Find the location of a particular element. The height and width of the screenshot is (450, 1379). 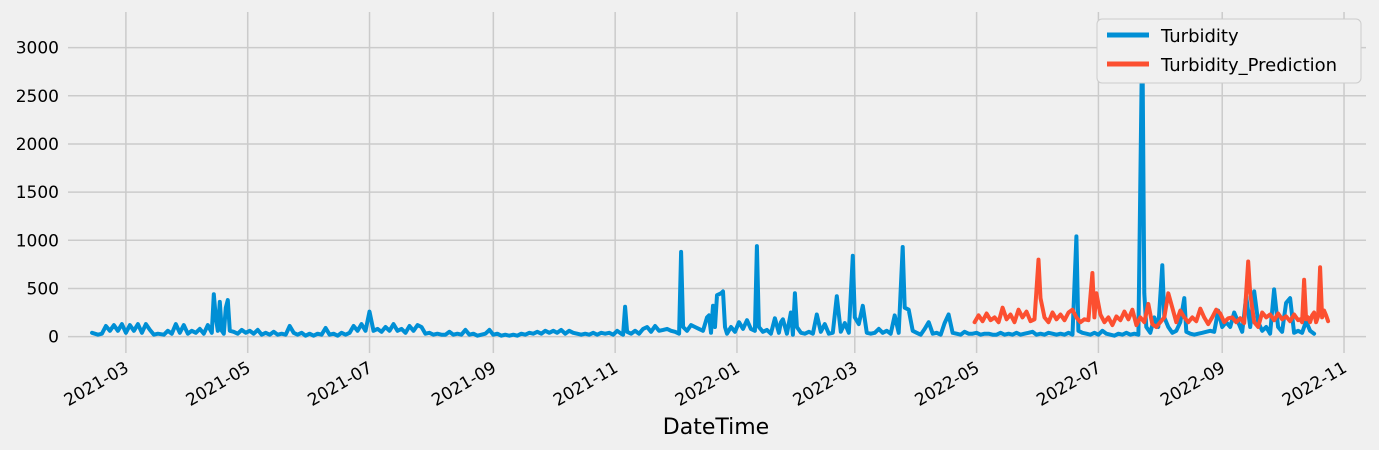

y-tick-label: 3000 is located at coordinates (37, 49).